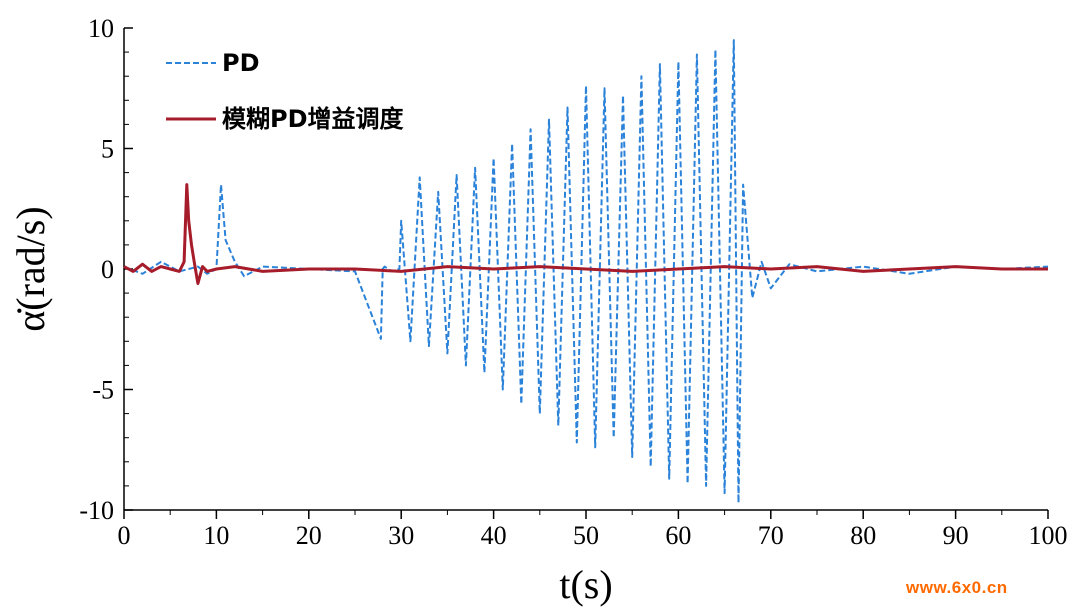 The image size is (1082, 612). Describe the element at coordinates (956, 535) in the screenshot. I see `x-tick-label: 90` at that location.